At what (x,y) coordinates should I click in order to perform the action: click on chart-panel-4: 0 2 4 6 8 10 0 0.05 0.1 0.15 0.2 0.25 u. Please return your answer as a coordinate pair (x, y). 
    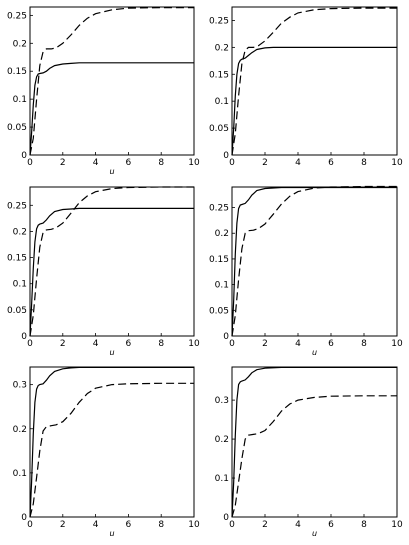
    Looking at the image, I should click on (306, 271).